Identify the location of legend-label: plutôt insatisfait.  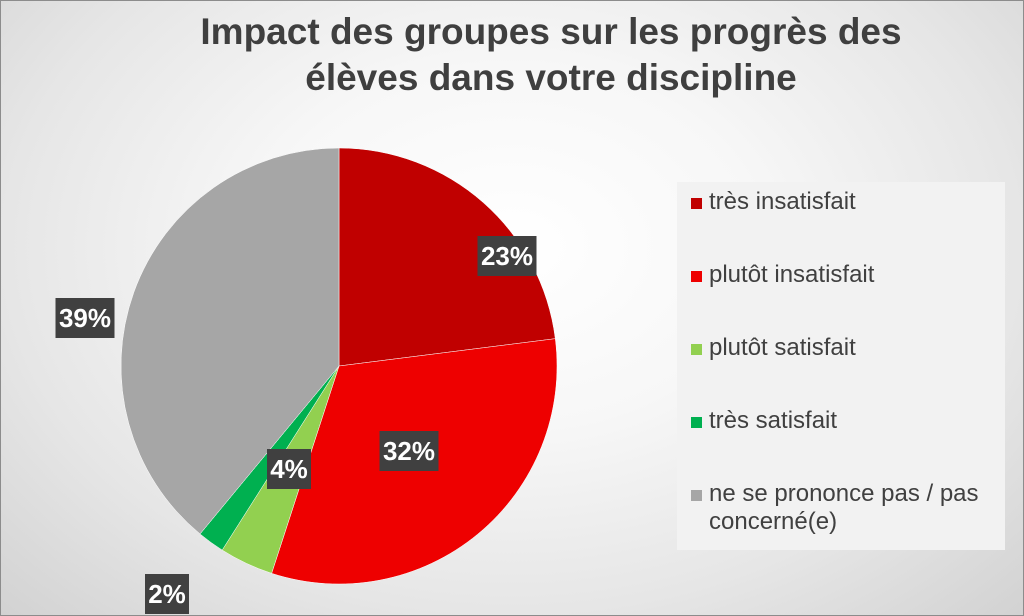
(792, 274).